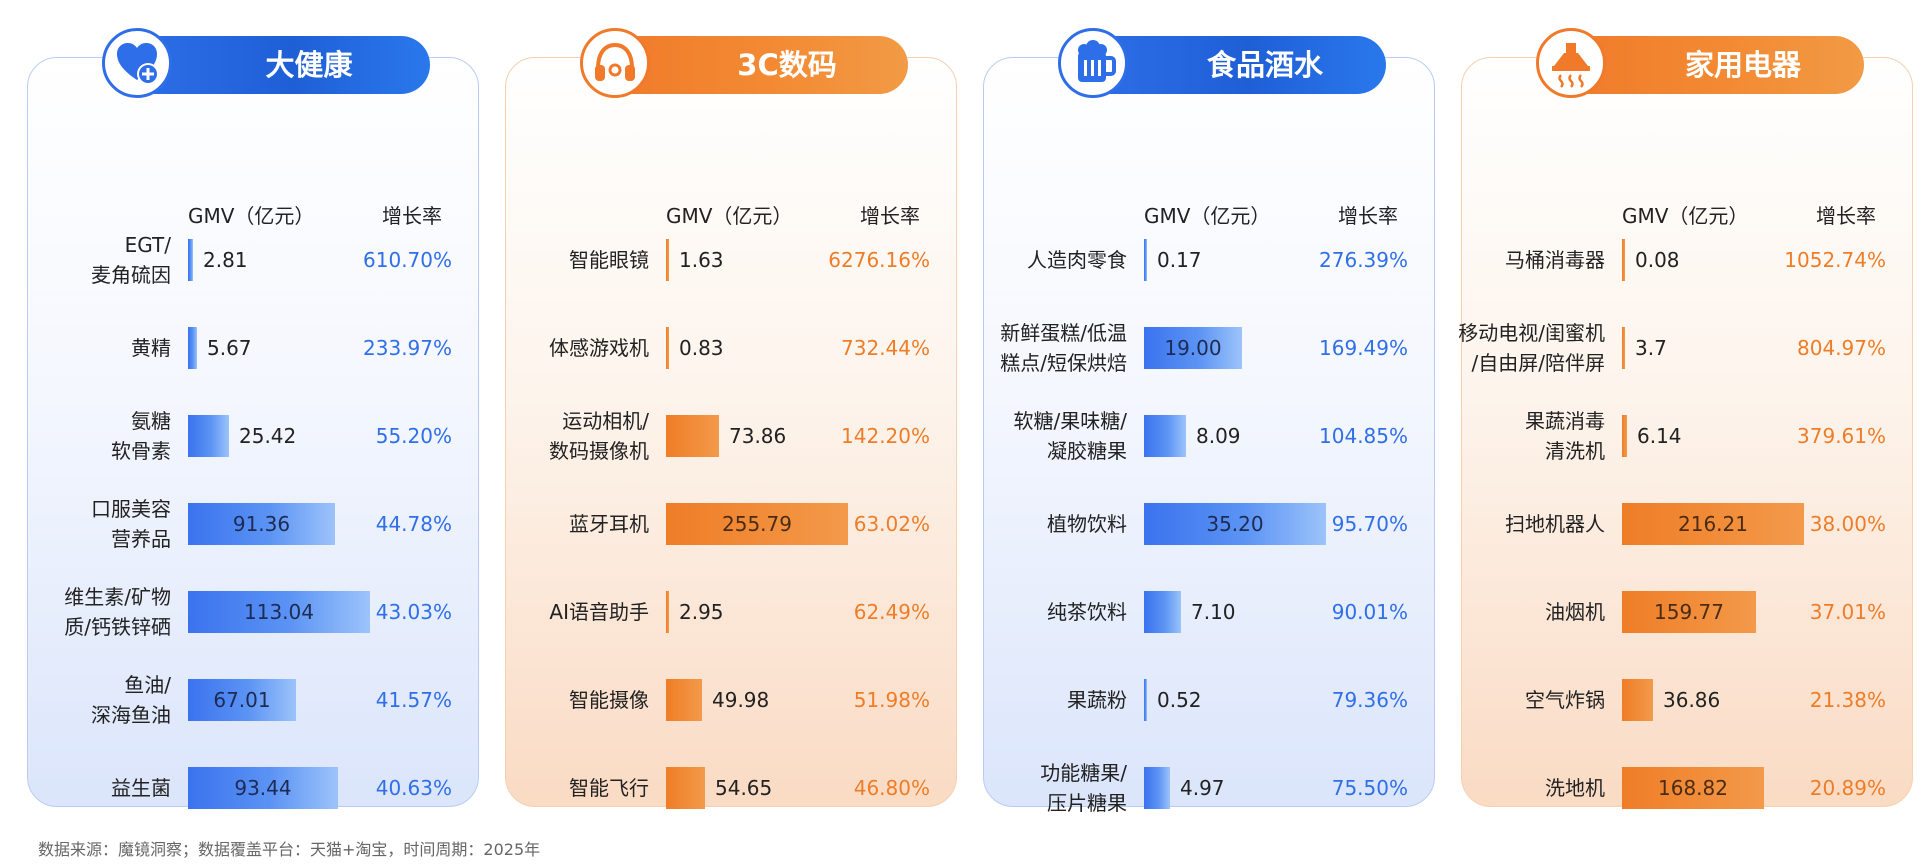  I want to click on bar-row: 运动相机/ 数码摄像机 73.86 142.20%, so click(731, 436).